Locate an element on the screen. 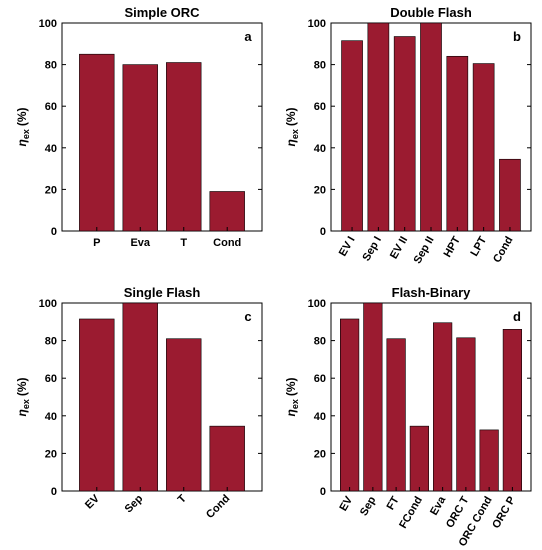 The width and height of the screenshot is (542, 550). x-tick-label: FT is located at coordinates (393, 503).